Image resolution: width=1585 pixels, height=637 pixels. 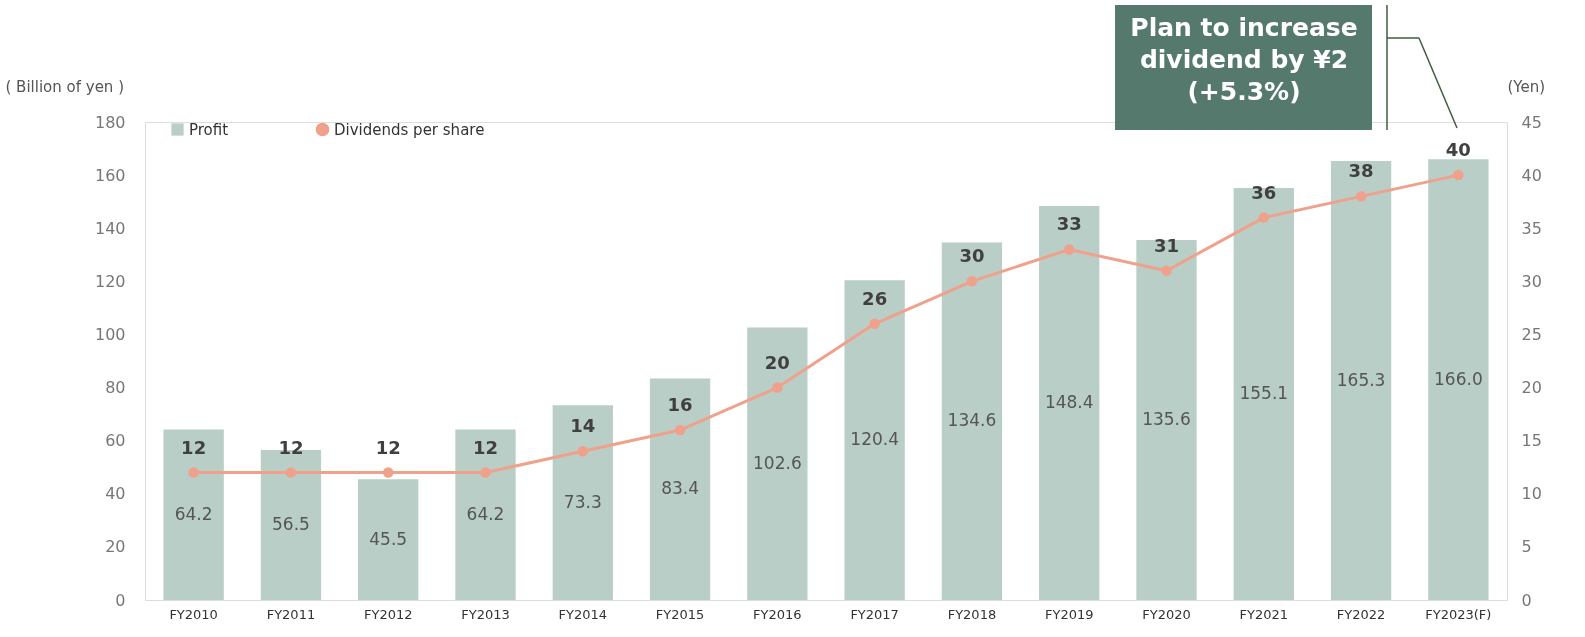 I want to click on data-label: 40, so click(x=1458, y=150).